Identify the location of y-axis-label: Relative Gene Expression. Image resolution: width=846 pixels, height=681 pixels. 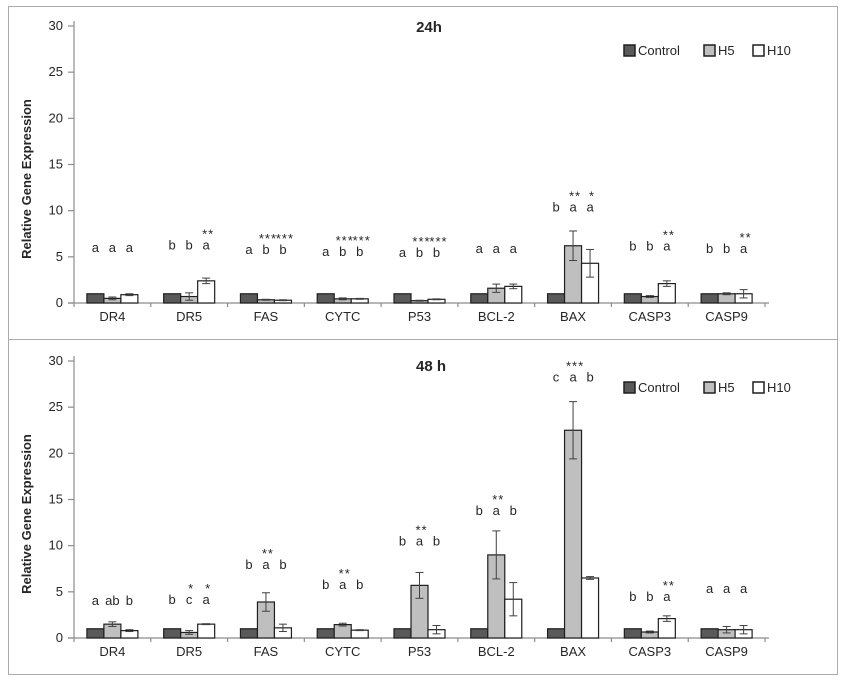
(26, 179).